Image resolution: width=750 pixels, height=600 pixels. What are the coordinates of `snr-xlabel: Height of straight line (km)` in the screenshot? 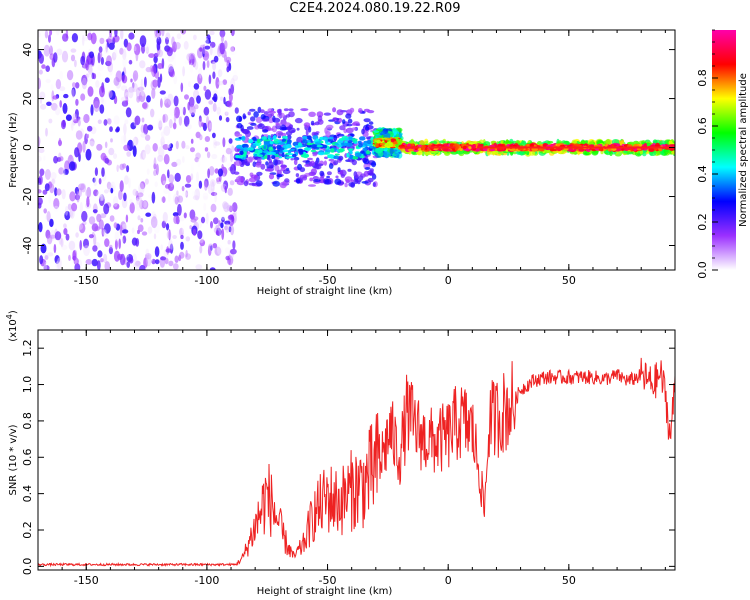 It's located at (325, 591).